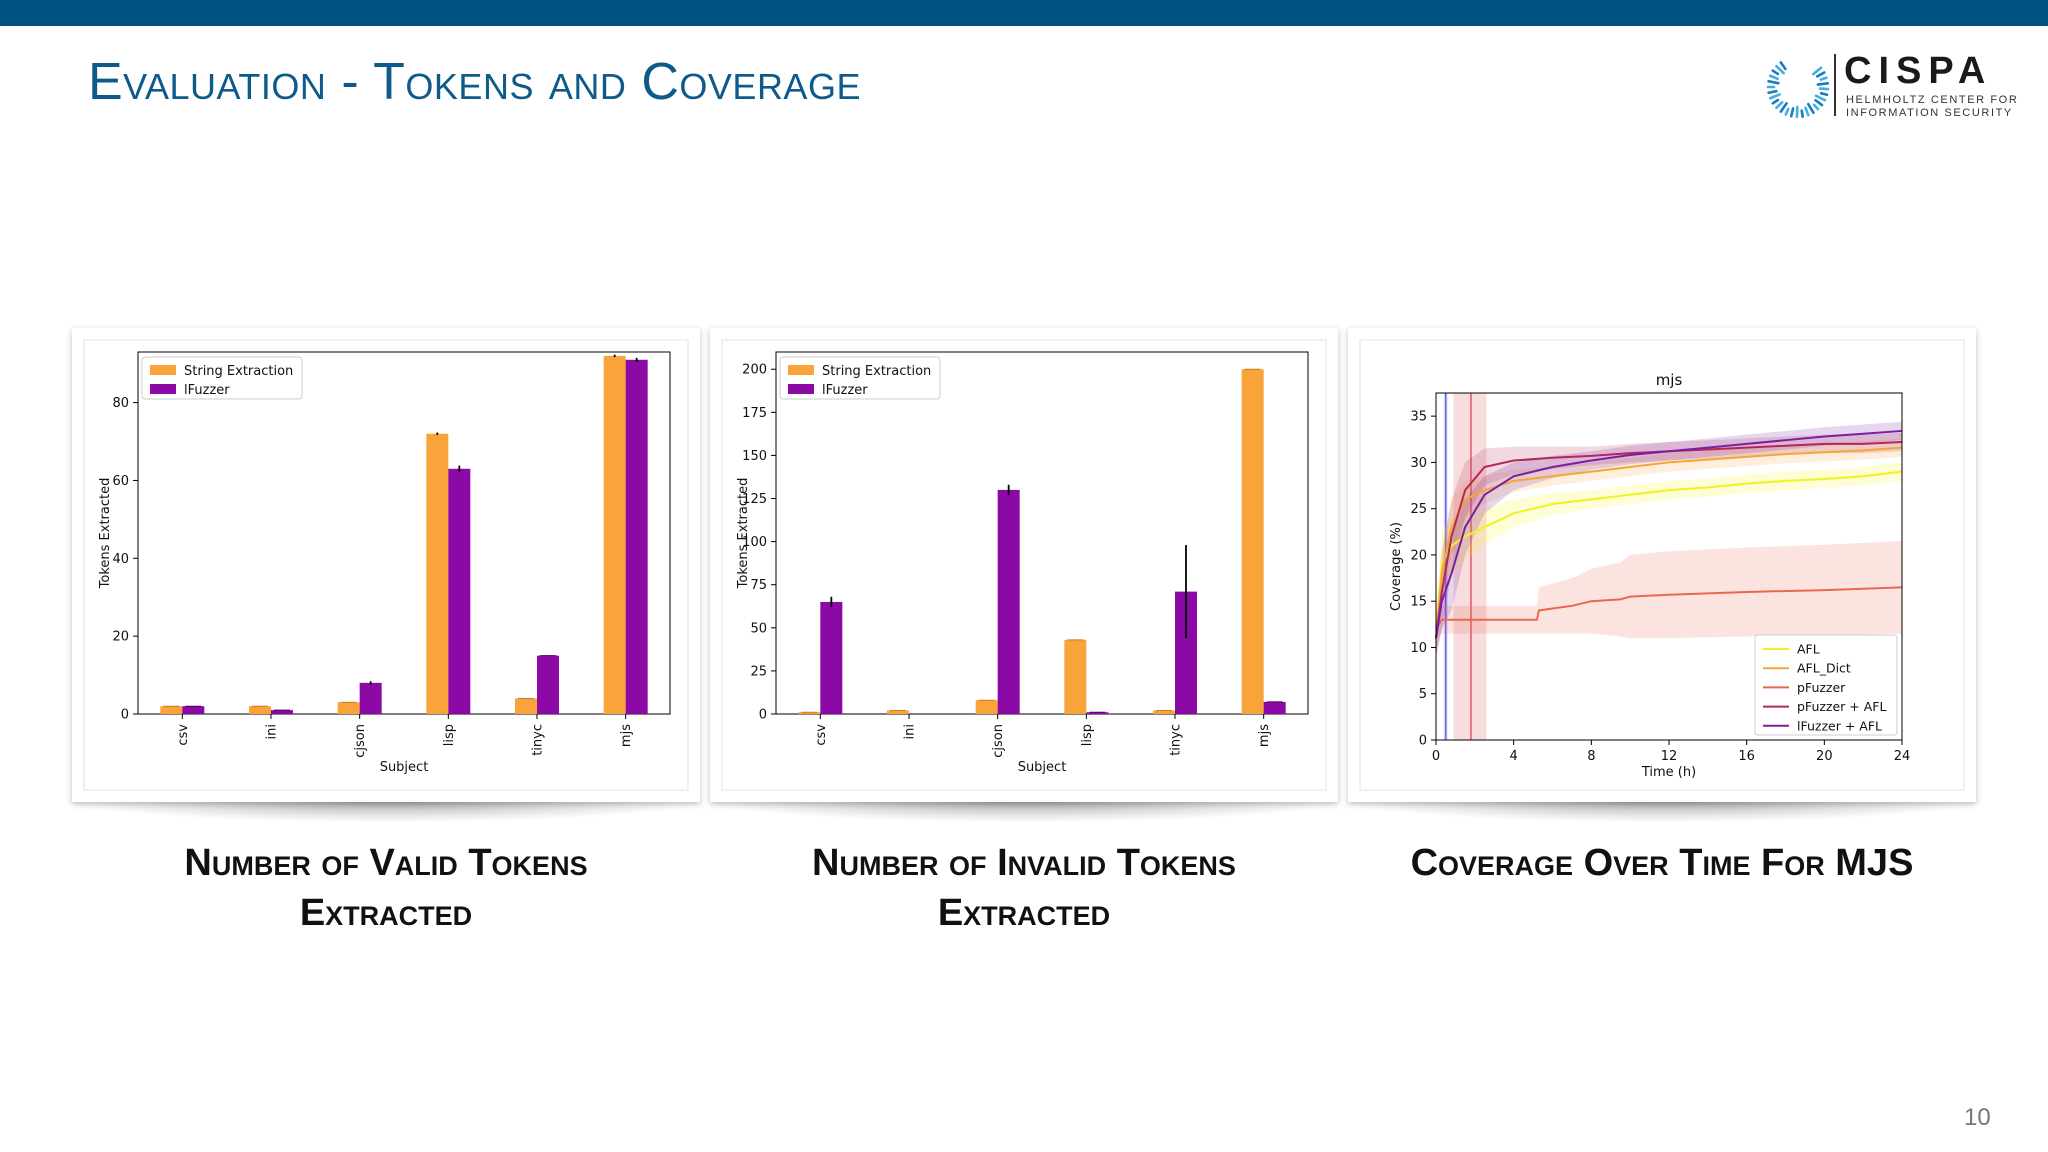  Describe the element at coordinates (120, 403) in the screenshot. I see `y-tick-label: 80` at that location.